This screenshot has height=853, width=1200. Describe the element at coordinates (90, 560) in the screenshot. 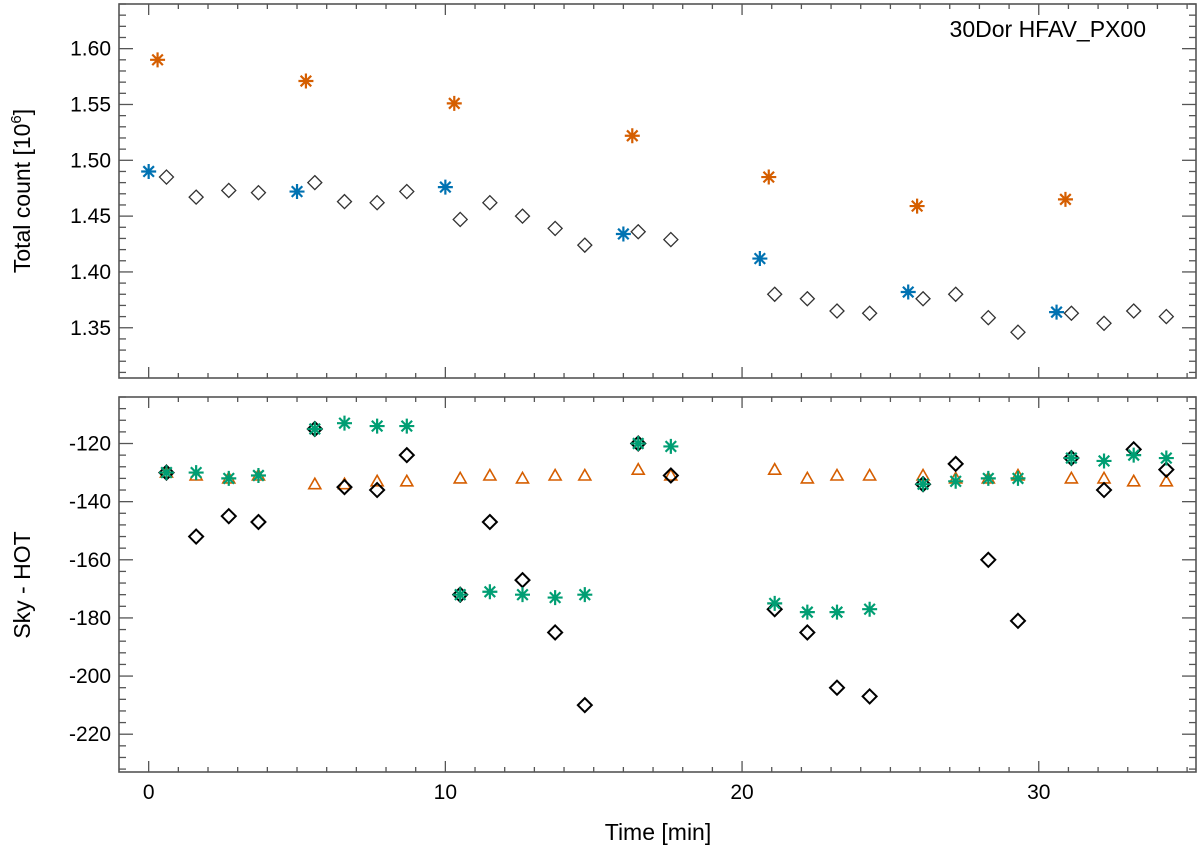

I see `y-tick-label: -160` at that location.